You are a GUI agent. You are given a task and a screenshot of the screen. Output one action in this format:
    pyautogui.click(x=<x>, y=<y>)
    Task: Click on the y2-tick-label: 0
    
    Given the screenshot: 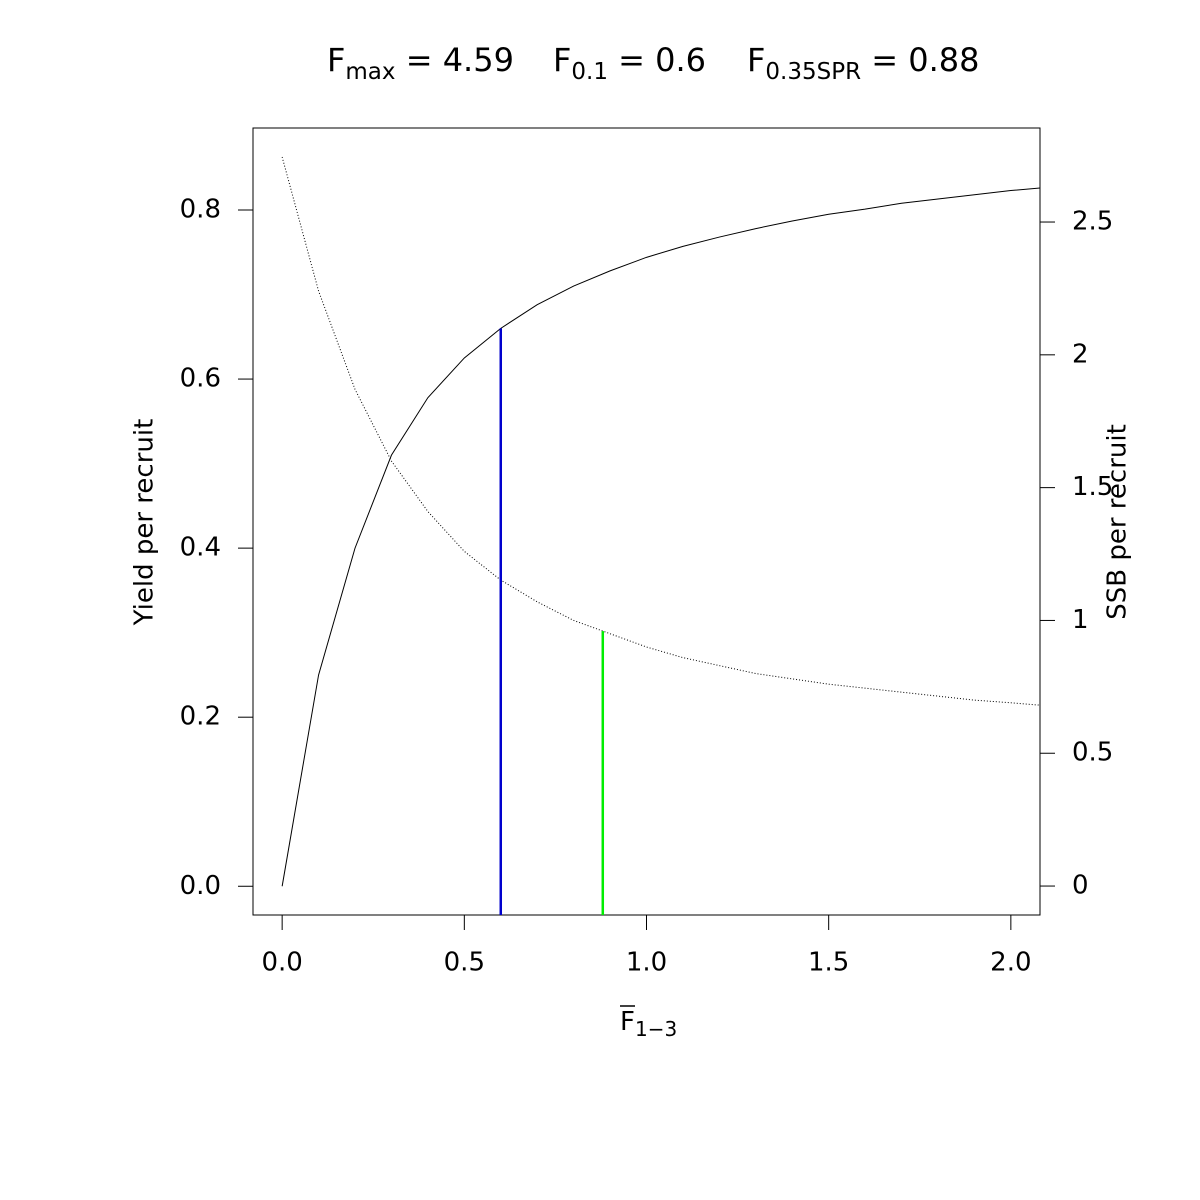 What is the action you would take?
    pyautogui.click(x=1080, y=886)
    